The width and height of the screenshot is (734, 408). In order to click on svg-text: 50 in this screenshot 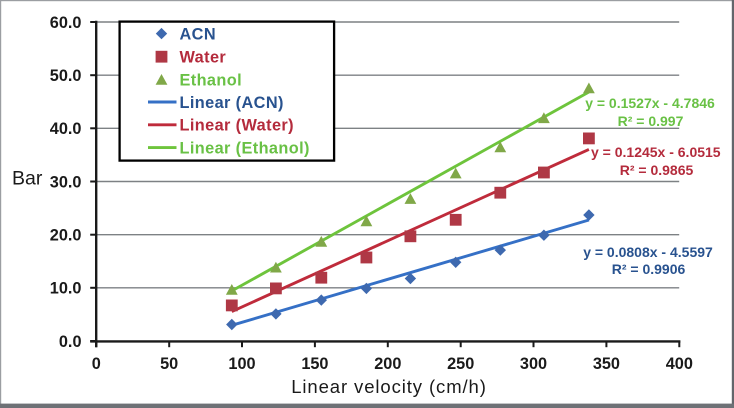, I will do `click(169, 364)`.